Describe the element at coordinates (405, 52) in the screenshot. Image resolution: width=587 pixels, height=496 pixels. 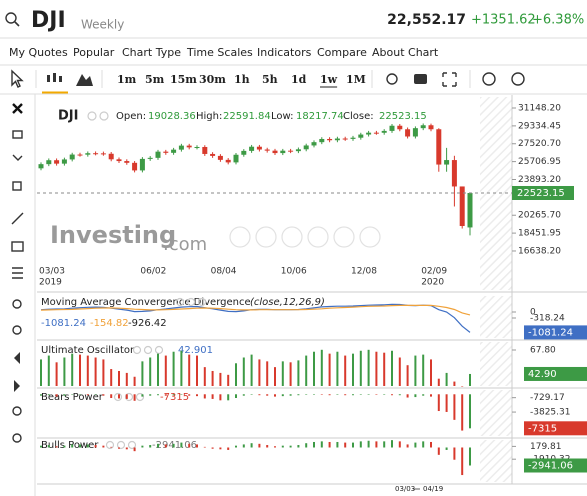
I see `menu-item: About Chart` at that location.